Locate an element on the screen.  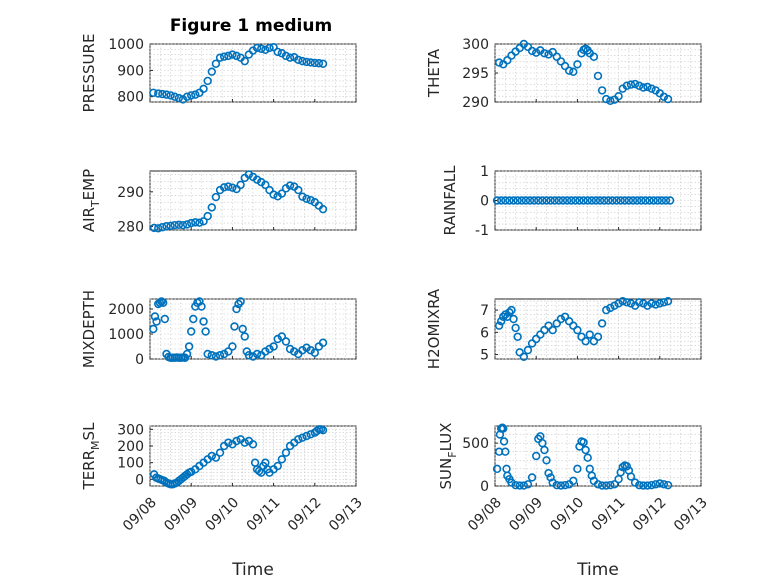
y-tick-label: 900 is located at coordinates (130, 71).